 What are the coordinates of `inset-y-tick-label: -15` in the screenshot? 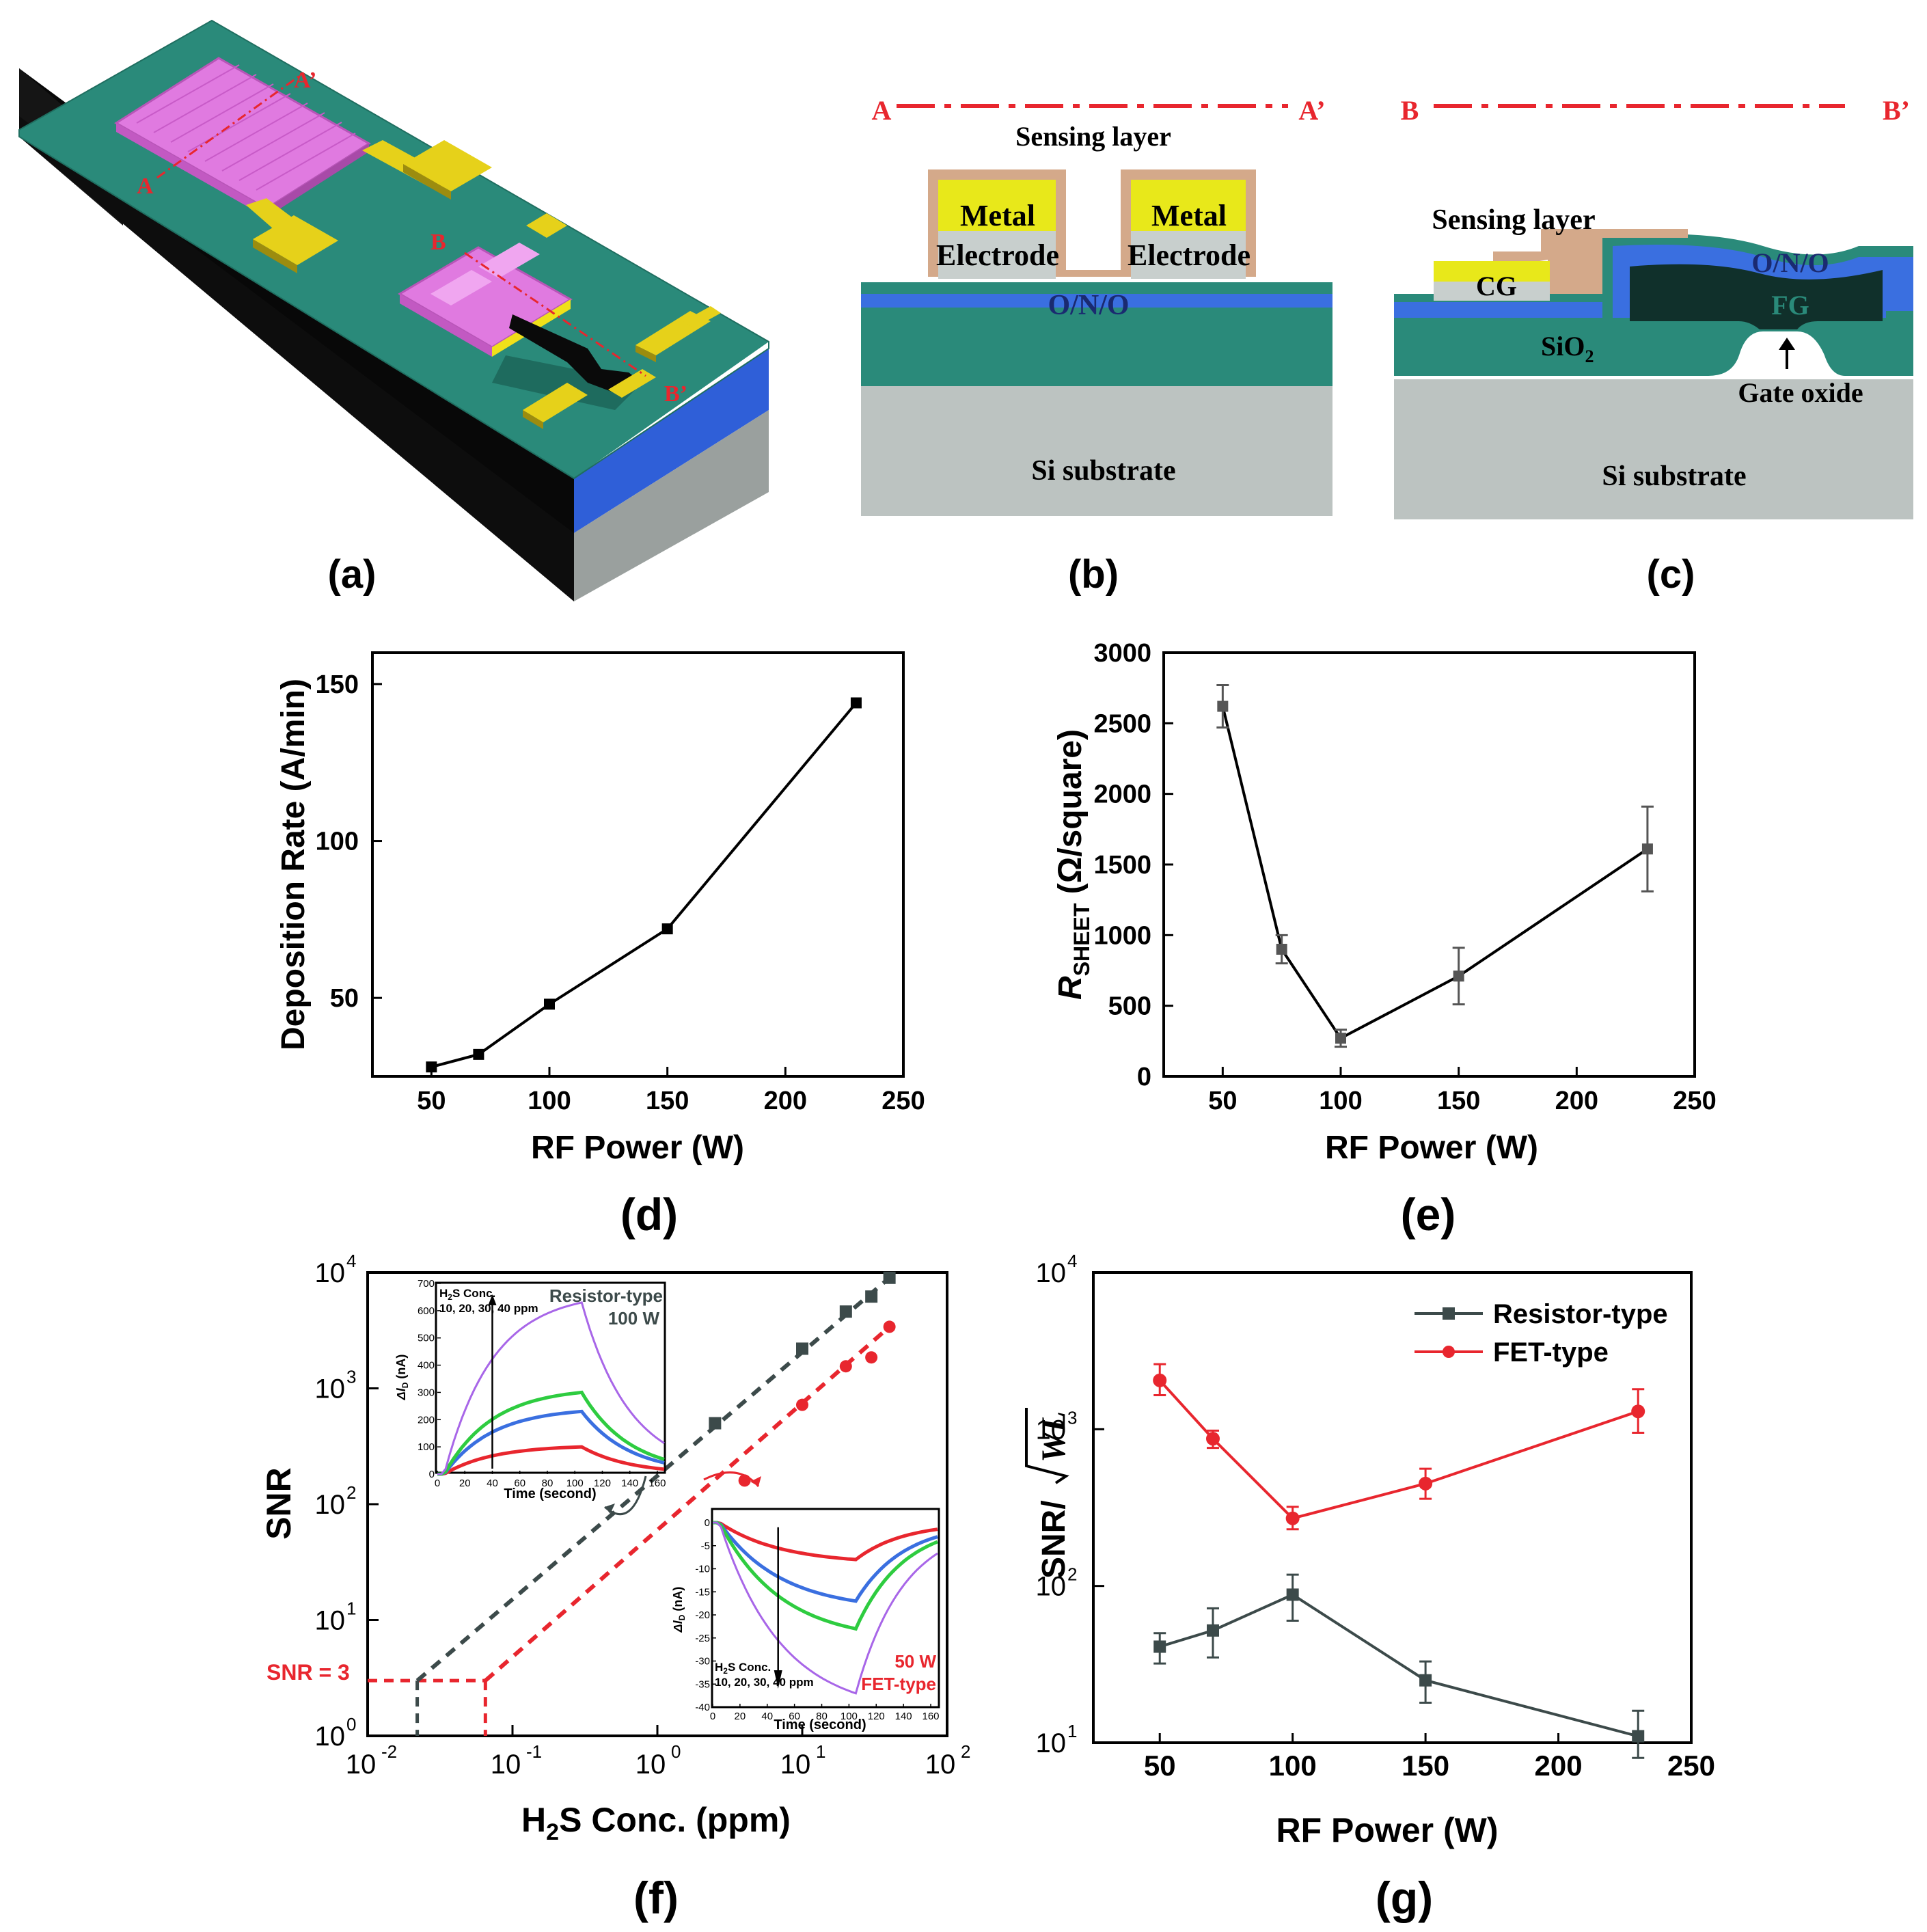 It's located at (702, 1592).